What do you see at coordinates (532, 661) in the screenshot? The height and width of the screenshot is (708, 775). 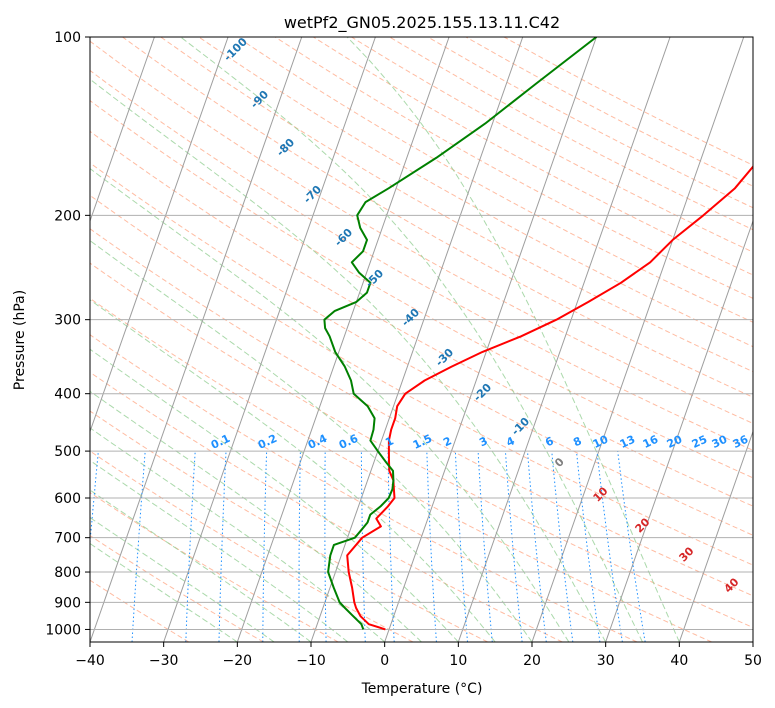 I see `x-tick-label: 20` at bounding box center [532, 661].